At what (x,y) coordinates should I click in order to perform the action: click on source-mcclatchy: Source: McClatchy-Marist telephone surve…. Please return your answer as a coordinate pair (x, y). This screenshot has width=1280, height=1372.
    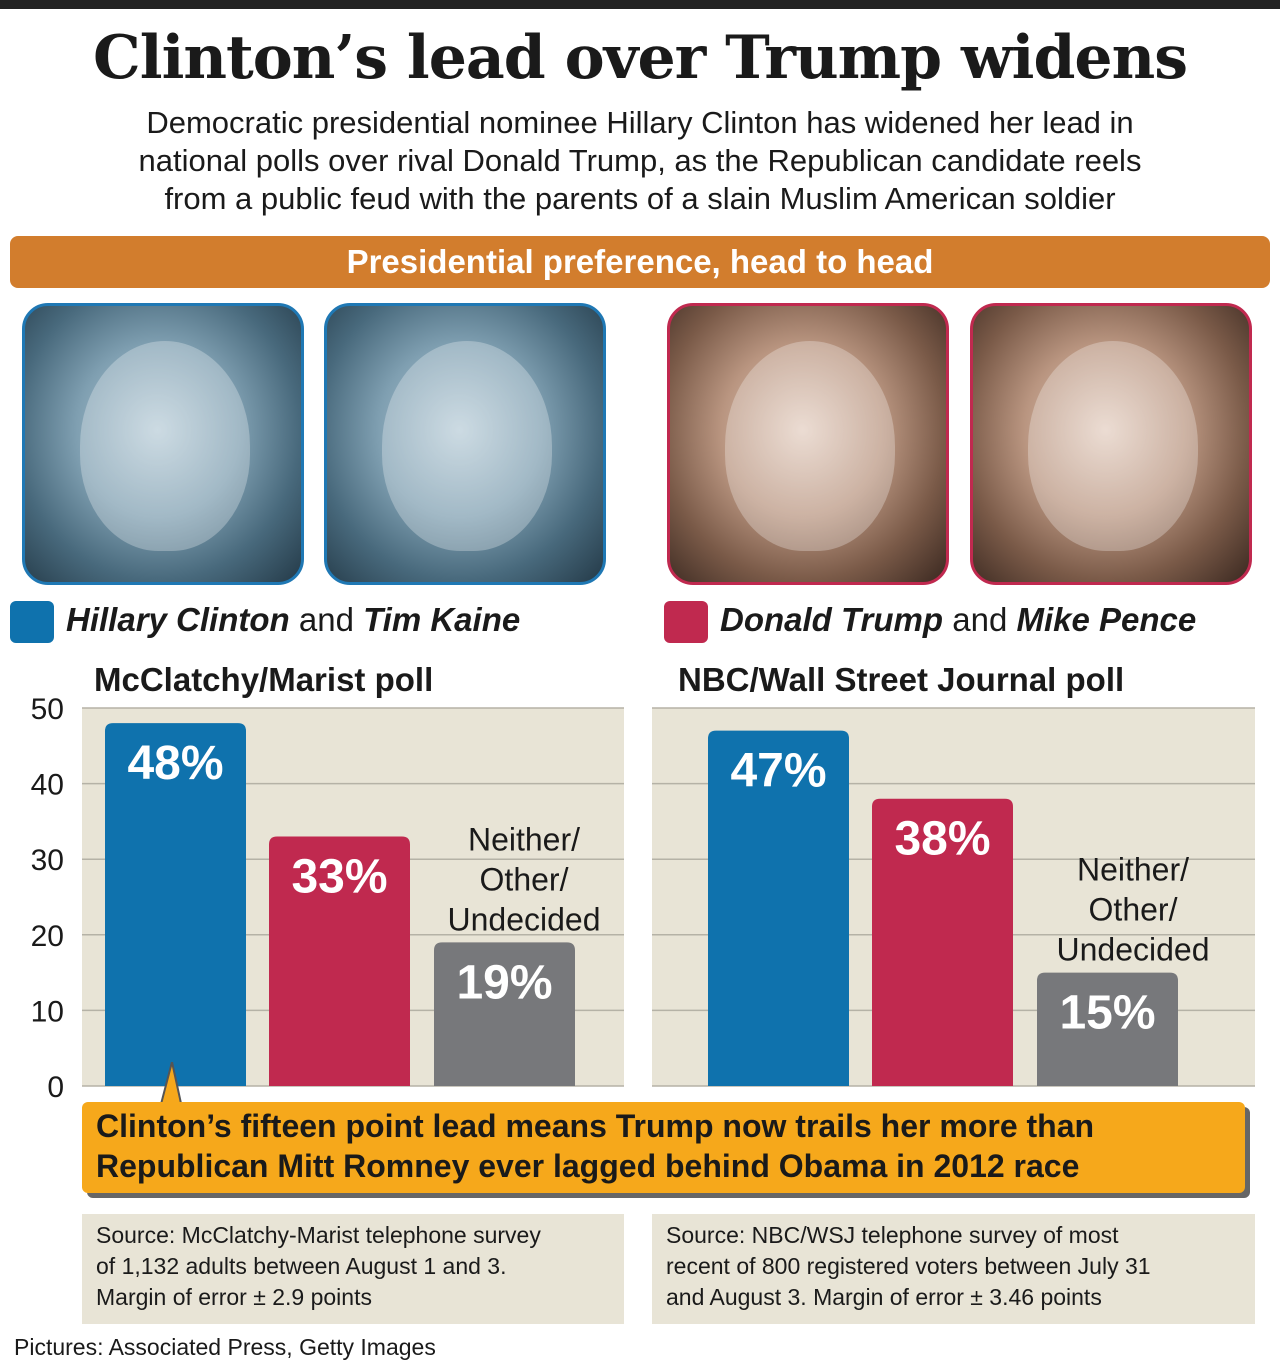
    Looking at the image, I should click on (353, 1269).